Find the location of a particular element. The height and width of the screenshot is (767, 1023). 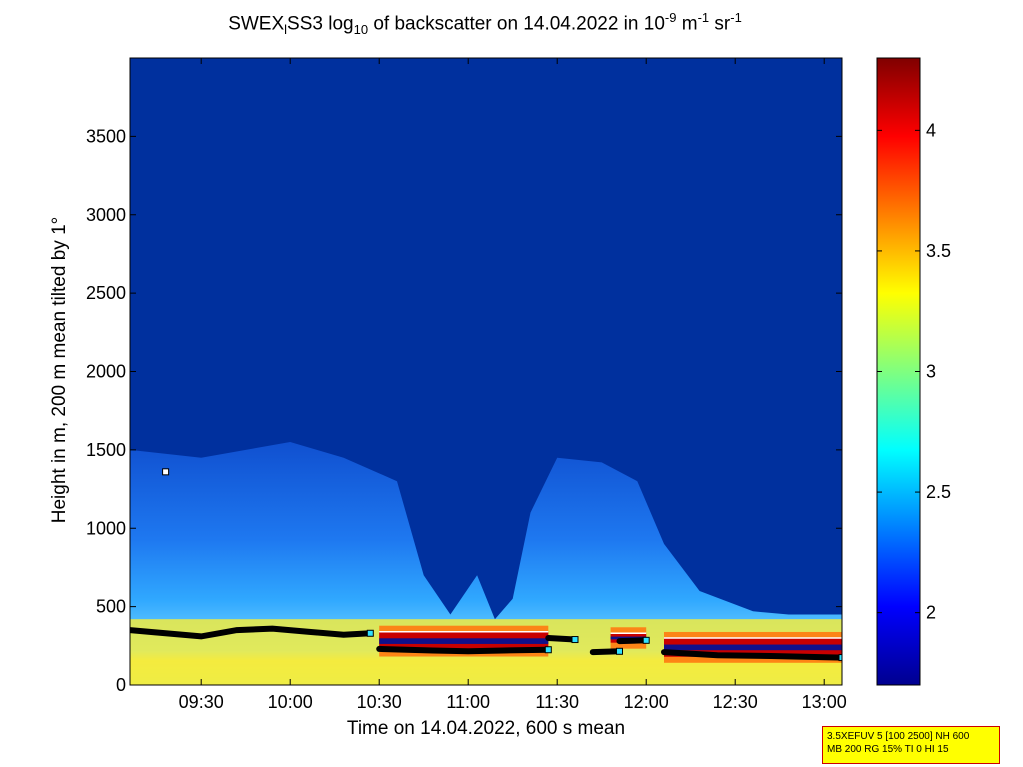

y-tick-label: 2500 is located at coordinates (106, 293).